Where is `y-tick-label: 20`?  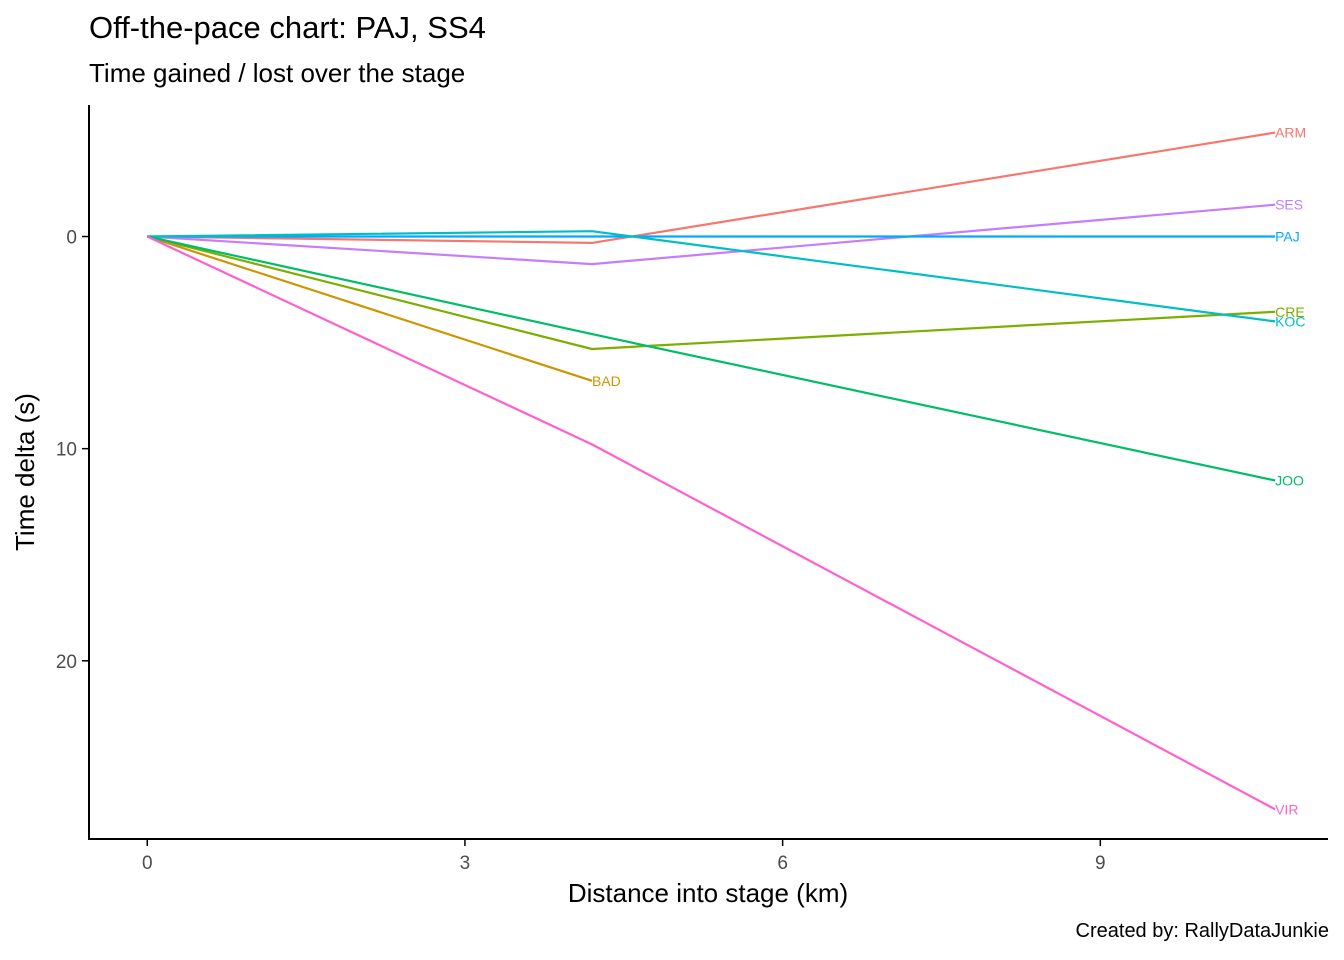
y-tick-label: 20 is located at coordinates (66, 662).